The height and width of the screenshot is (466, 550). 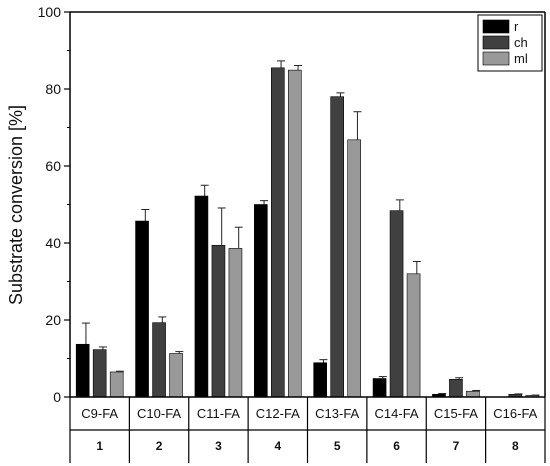 What do you see at coordinates (50, 12) in the screenshot?
I see `y-tick-label: 100` at bounding box center [50, 12].